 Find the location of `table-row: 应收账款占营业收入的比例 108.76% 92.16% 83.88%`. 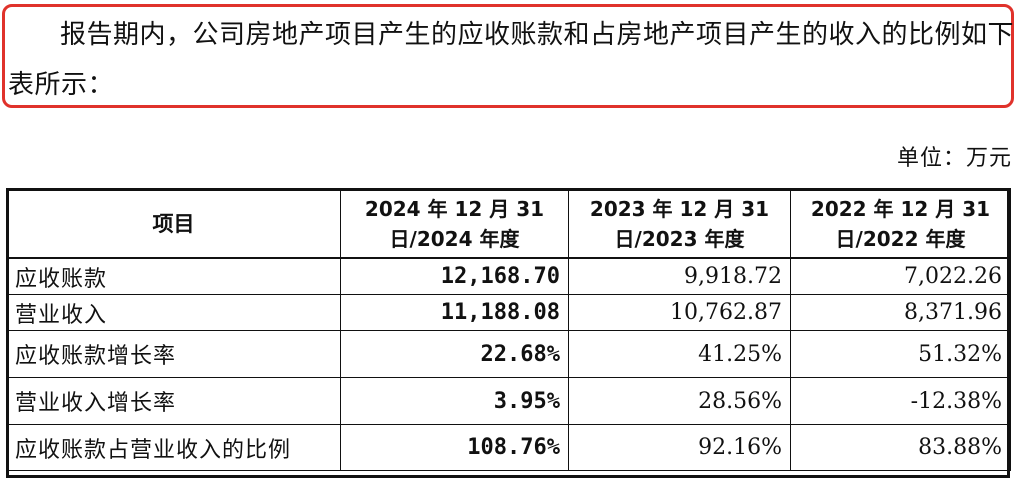

table-row: 应收账款占营业收入的比例 108.76% 92.16% 83.88% is located at coordinates (508, 447).